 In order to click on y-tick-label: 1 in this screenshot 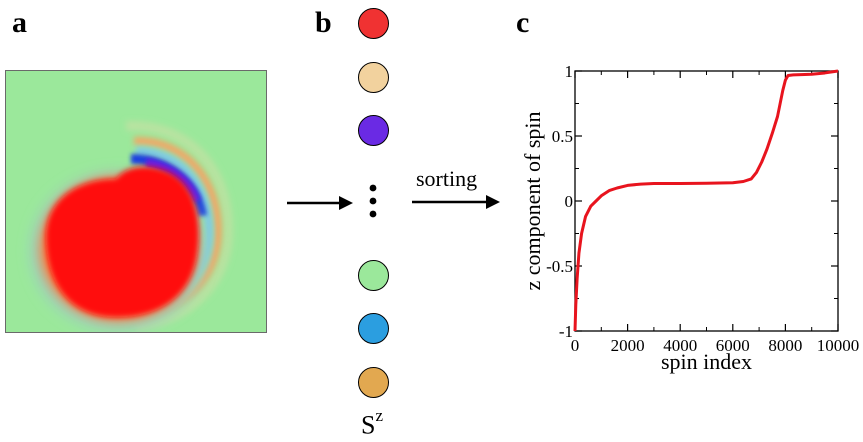, I will do `click(569, 71)`.